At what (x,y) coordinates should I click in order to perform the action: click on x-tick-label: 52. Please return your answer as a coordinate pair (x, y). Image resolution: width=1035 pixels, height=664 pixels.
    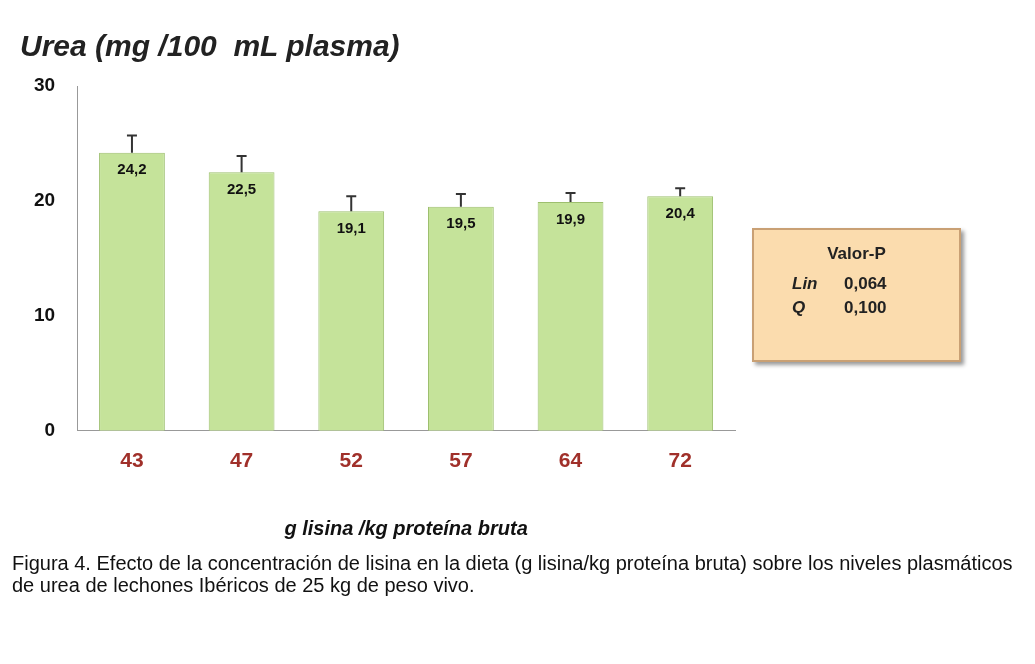
    Looking at the image, I should click on (351, 460).